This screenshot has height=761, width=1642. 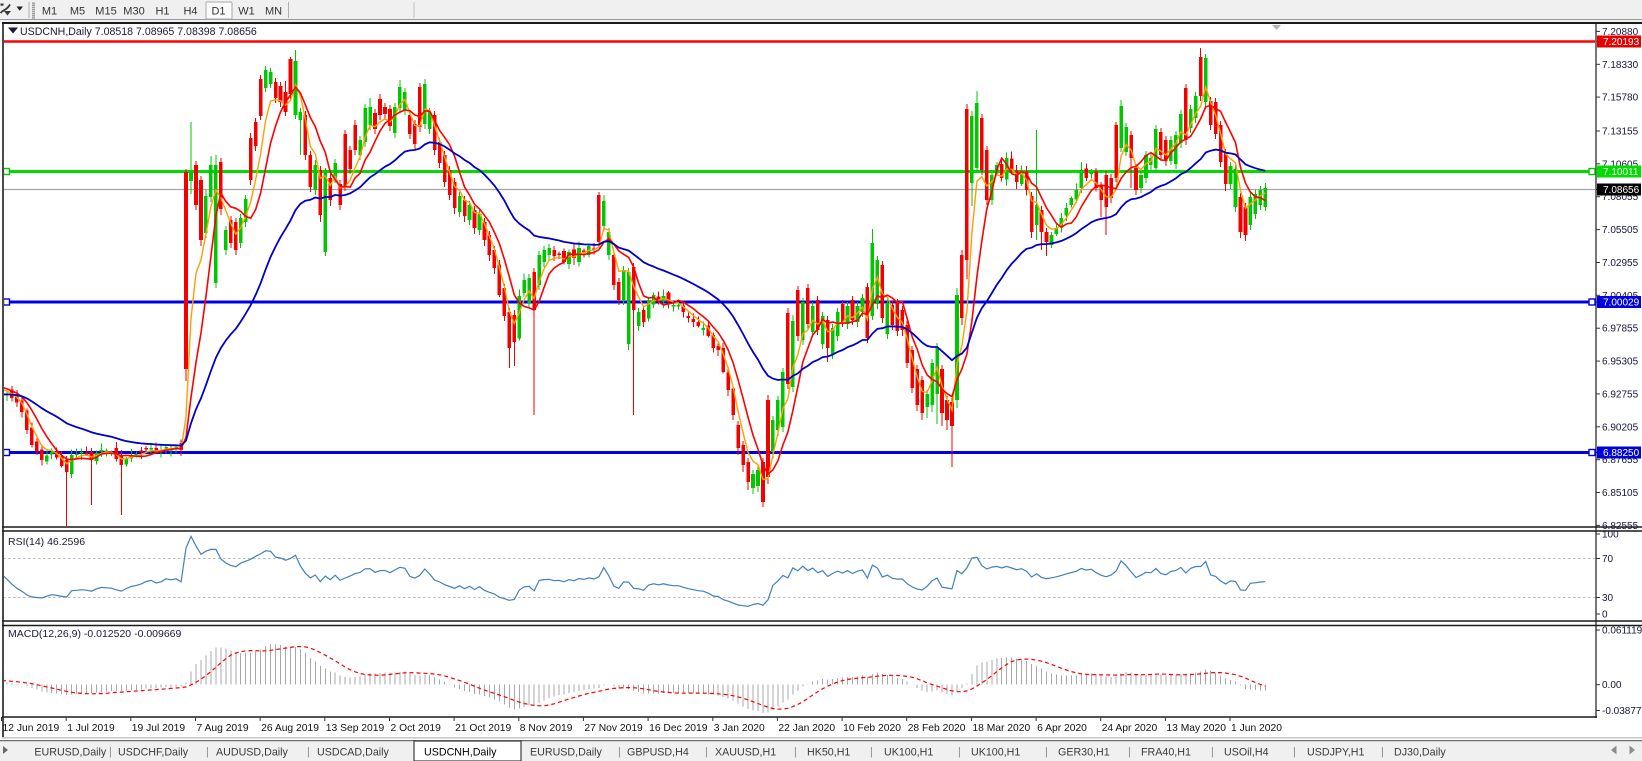 What do you see at coordinates (1620, 197) in the screenshot?
I see `svg-text: 7.08055` at bounding box center [1620, 197].